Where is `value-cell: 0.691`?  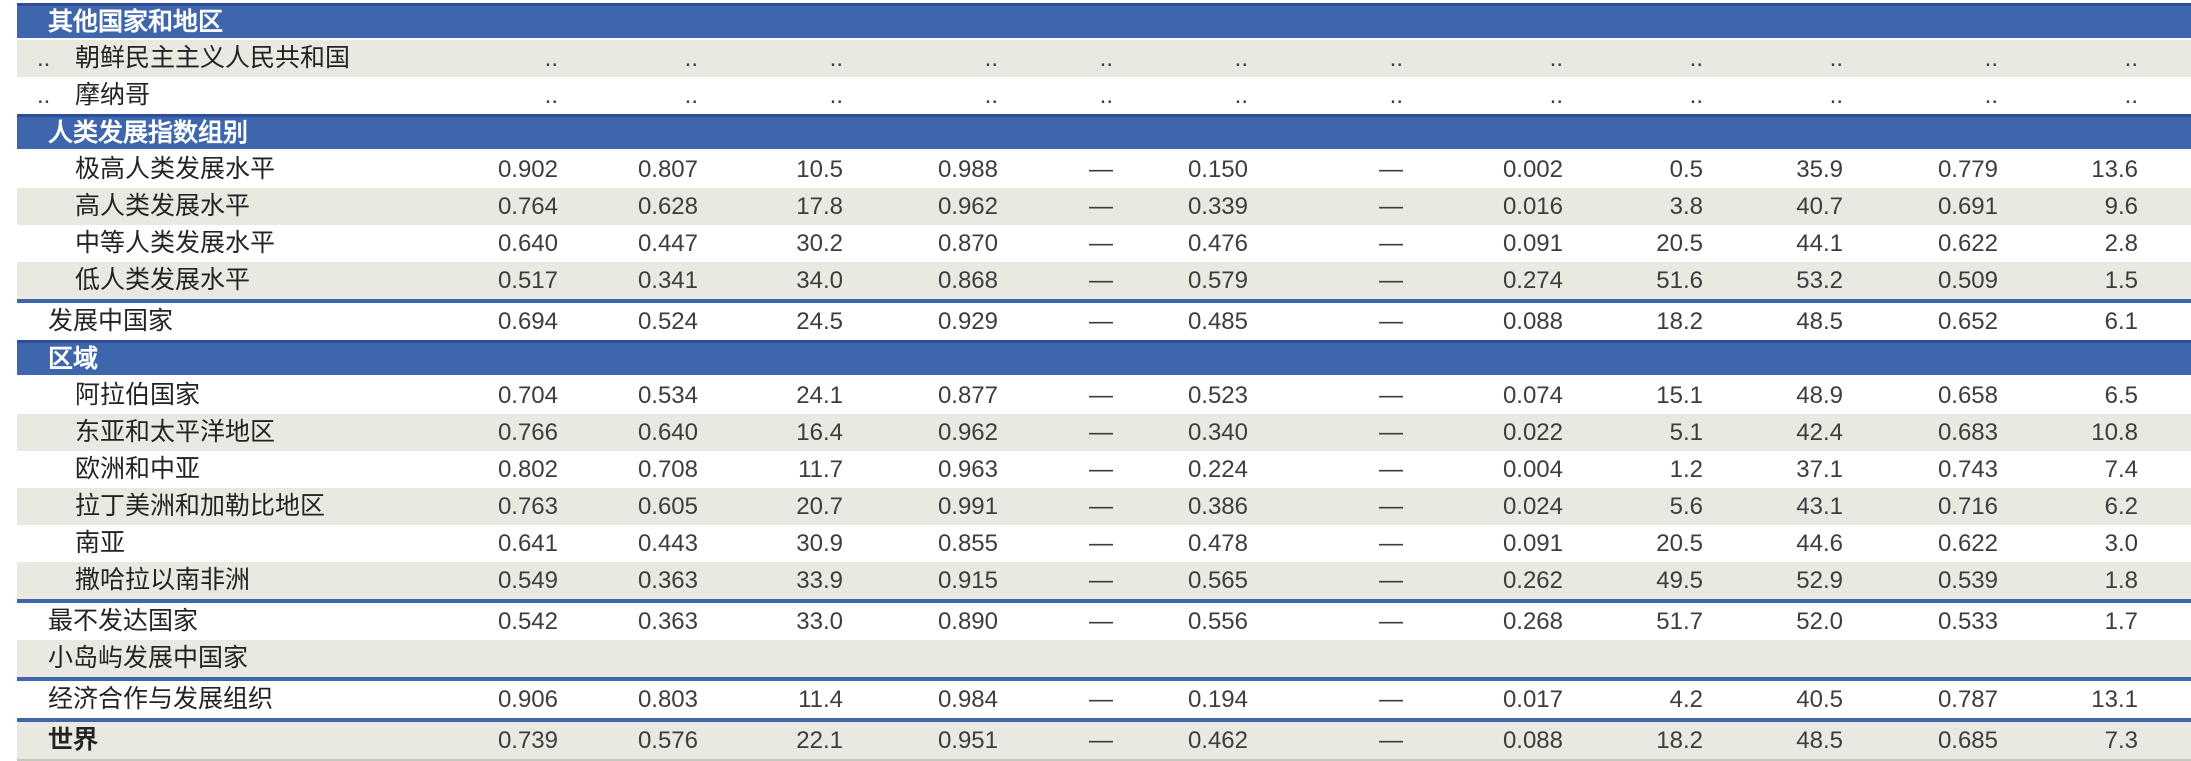 value-cell: 0.691 is located at coordinates (1922, 206).